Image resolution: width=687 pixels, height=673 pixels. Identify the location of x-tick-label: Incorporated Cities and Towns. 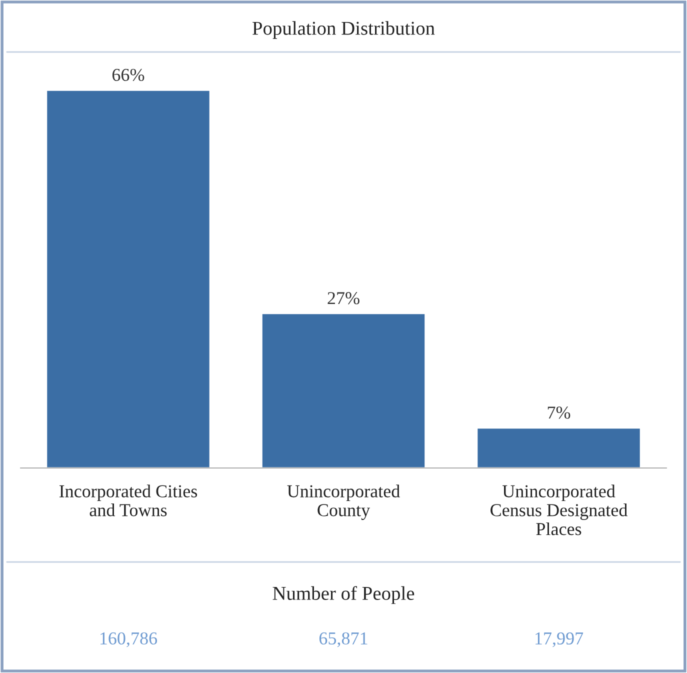
(128, 500).